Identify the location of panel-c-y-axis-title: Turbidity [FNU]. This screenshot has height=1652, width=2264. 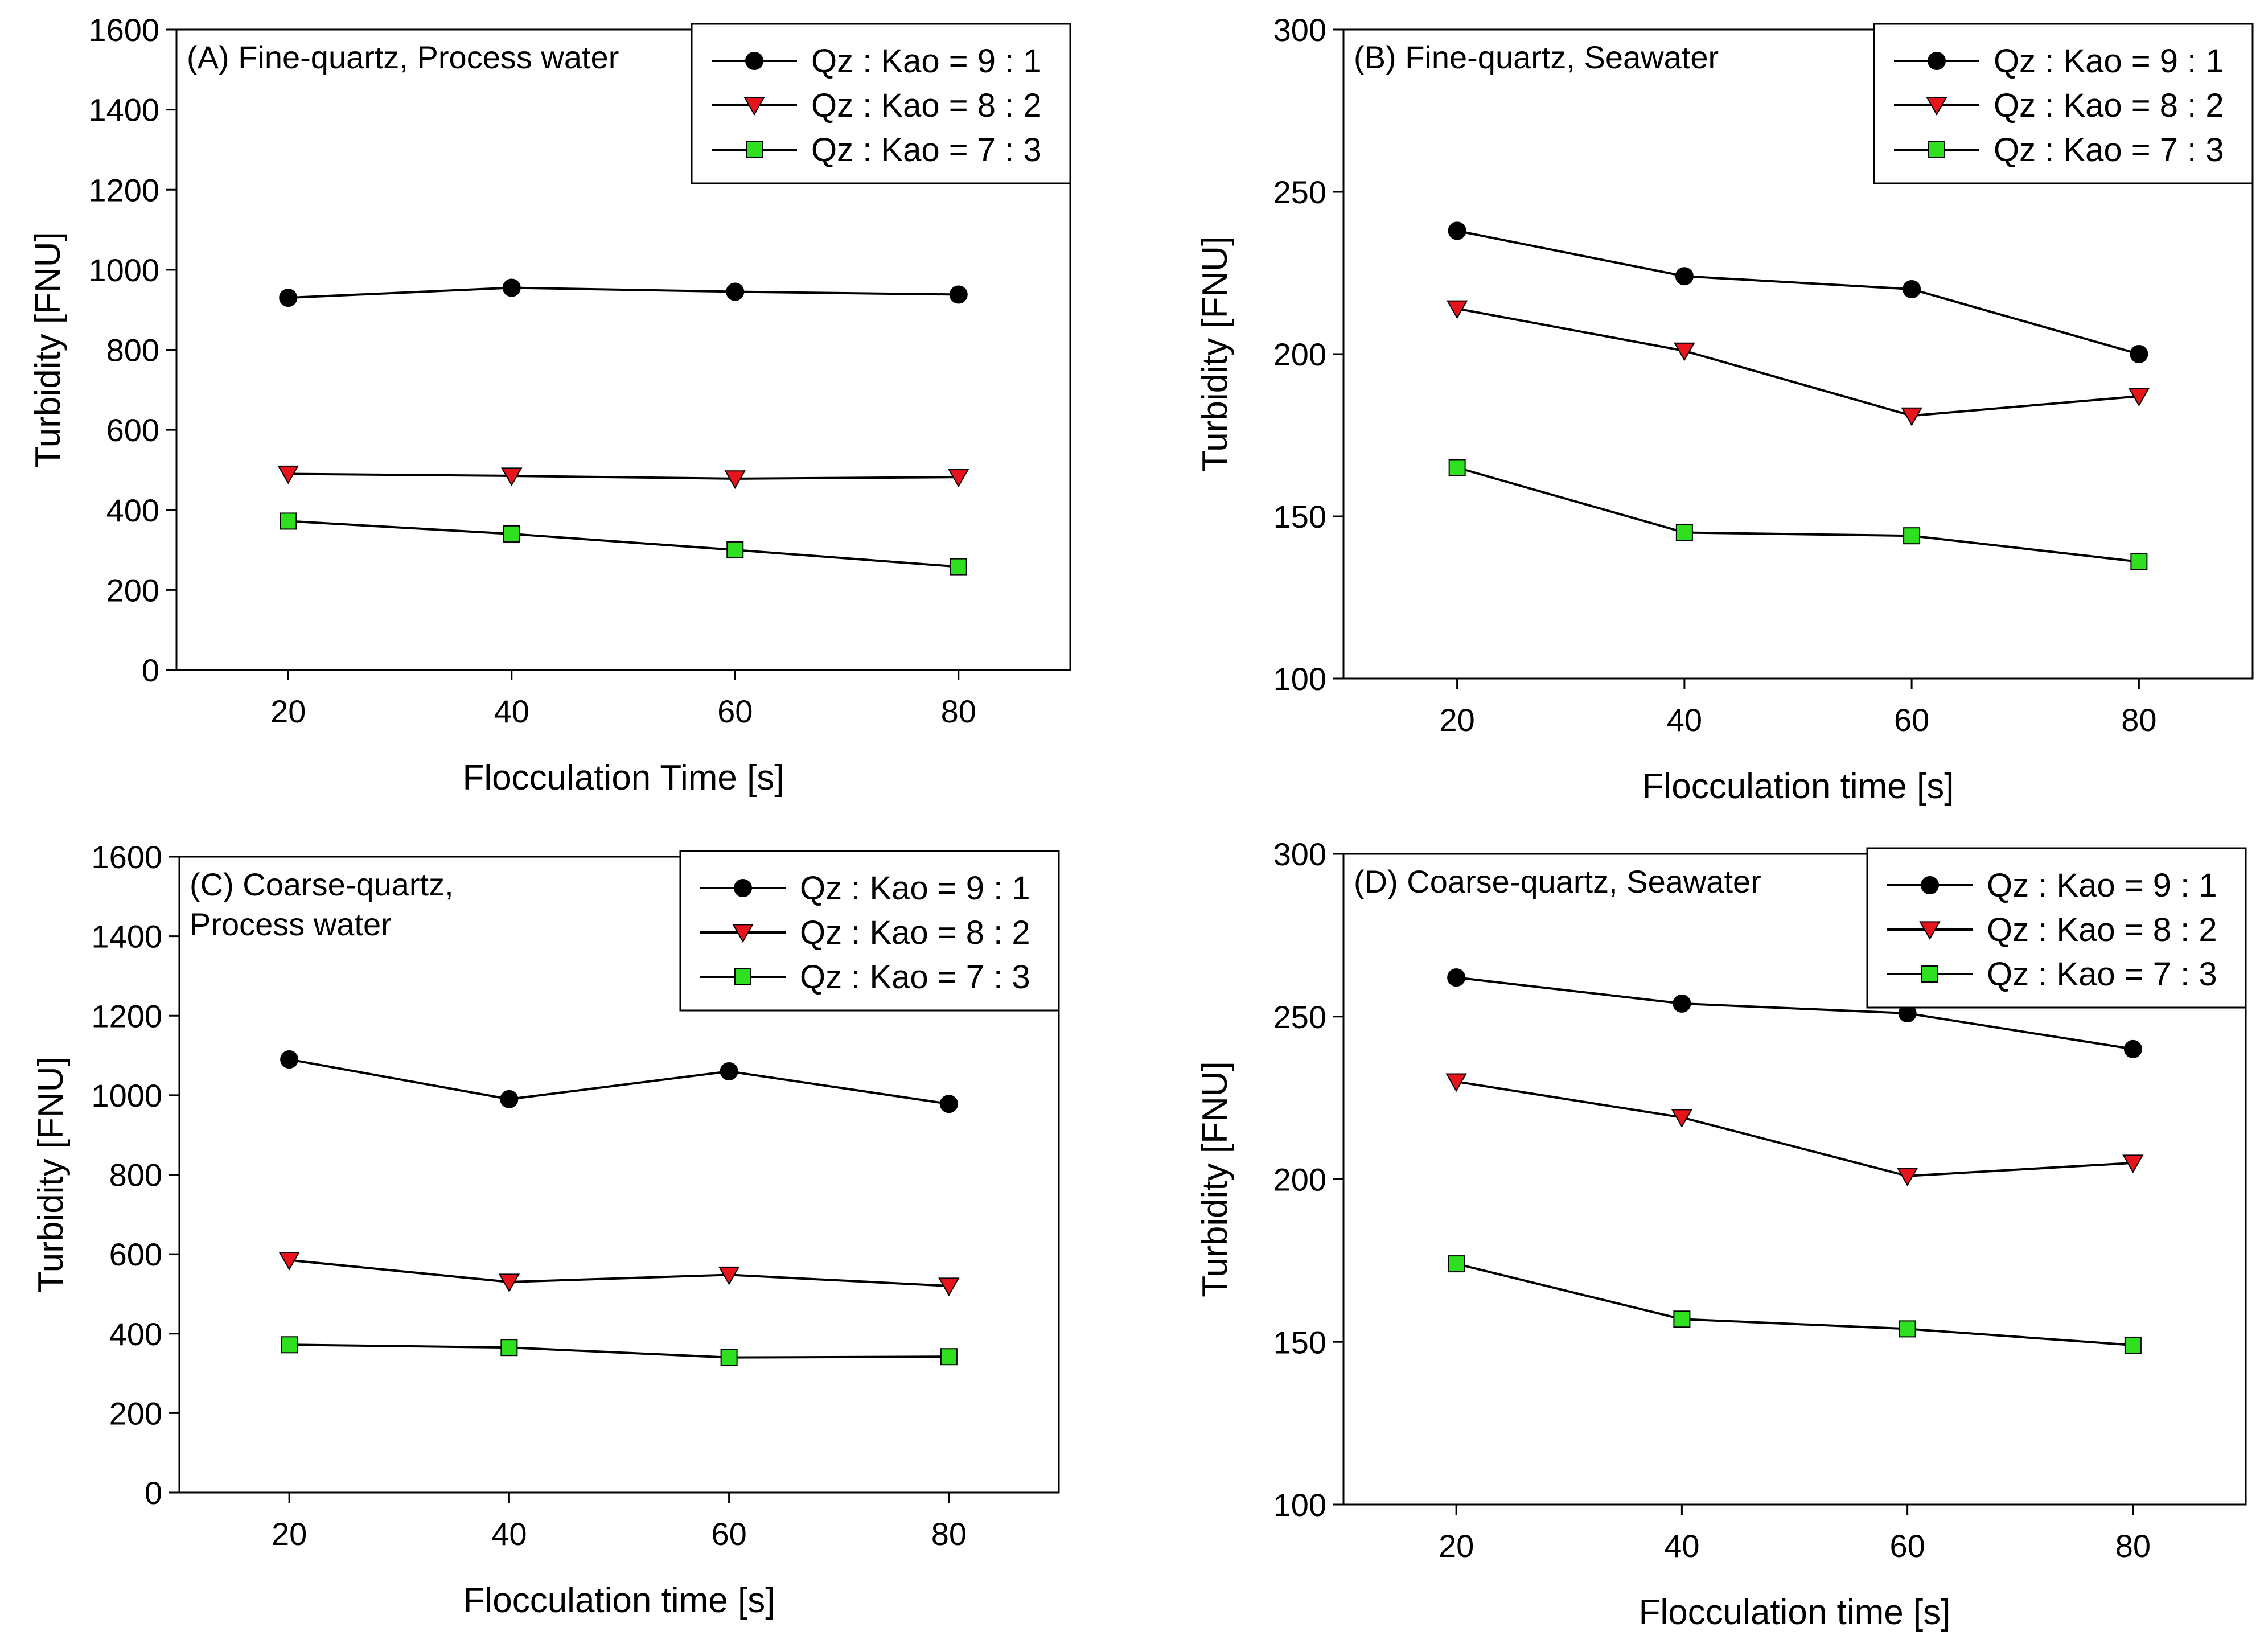
(51, 1175).